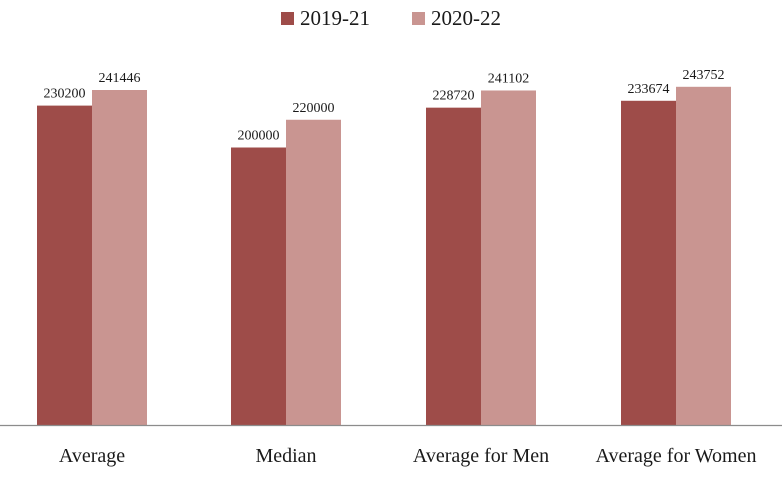 This screenshot has height=486, width=782. Describe the element at coordinates (454, 96) in the screenshot. I see `data-label-1-3: 228720` at that location.